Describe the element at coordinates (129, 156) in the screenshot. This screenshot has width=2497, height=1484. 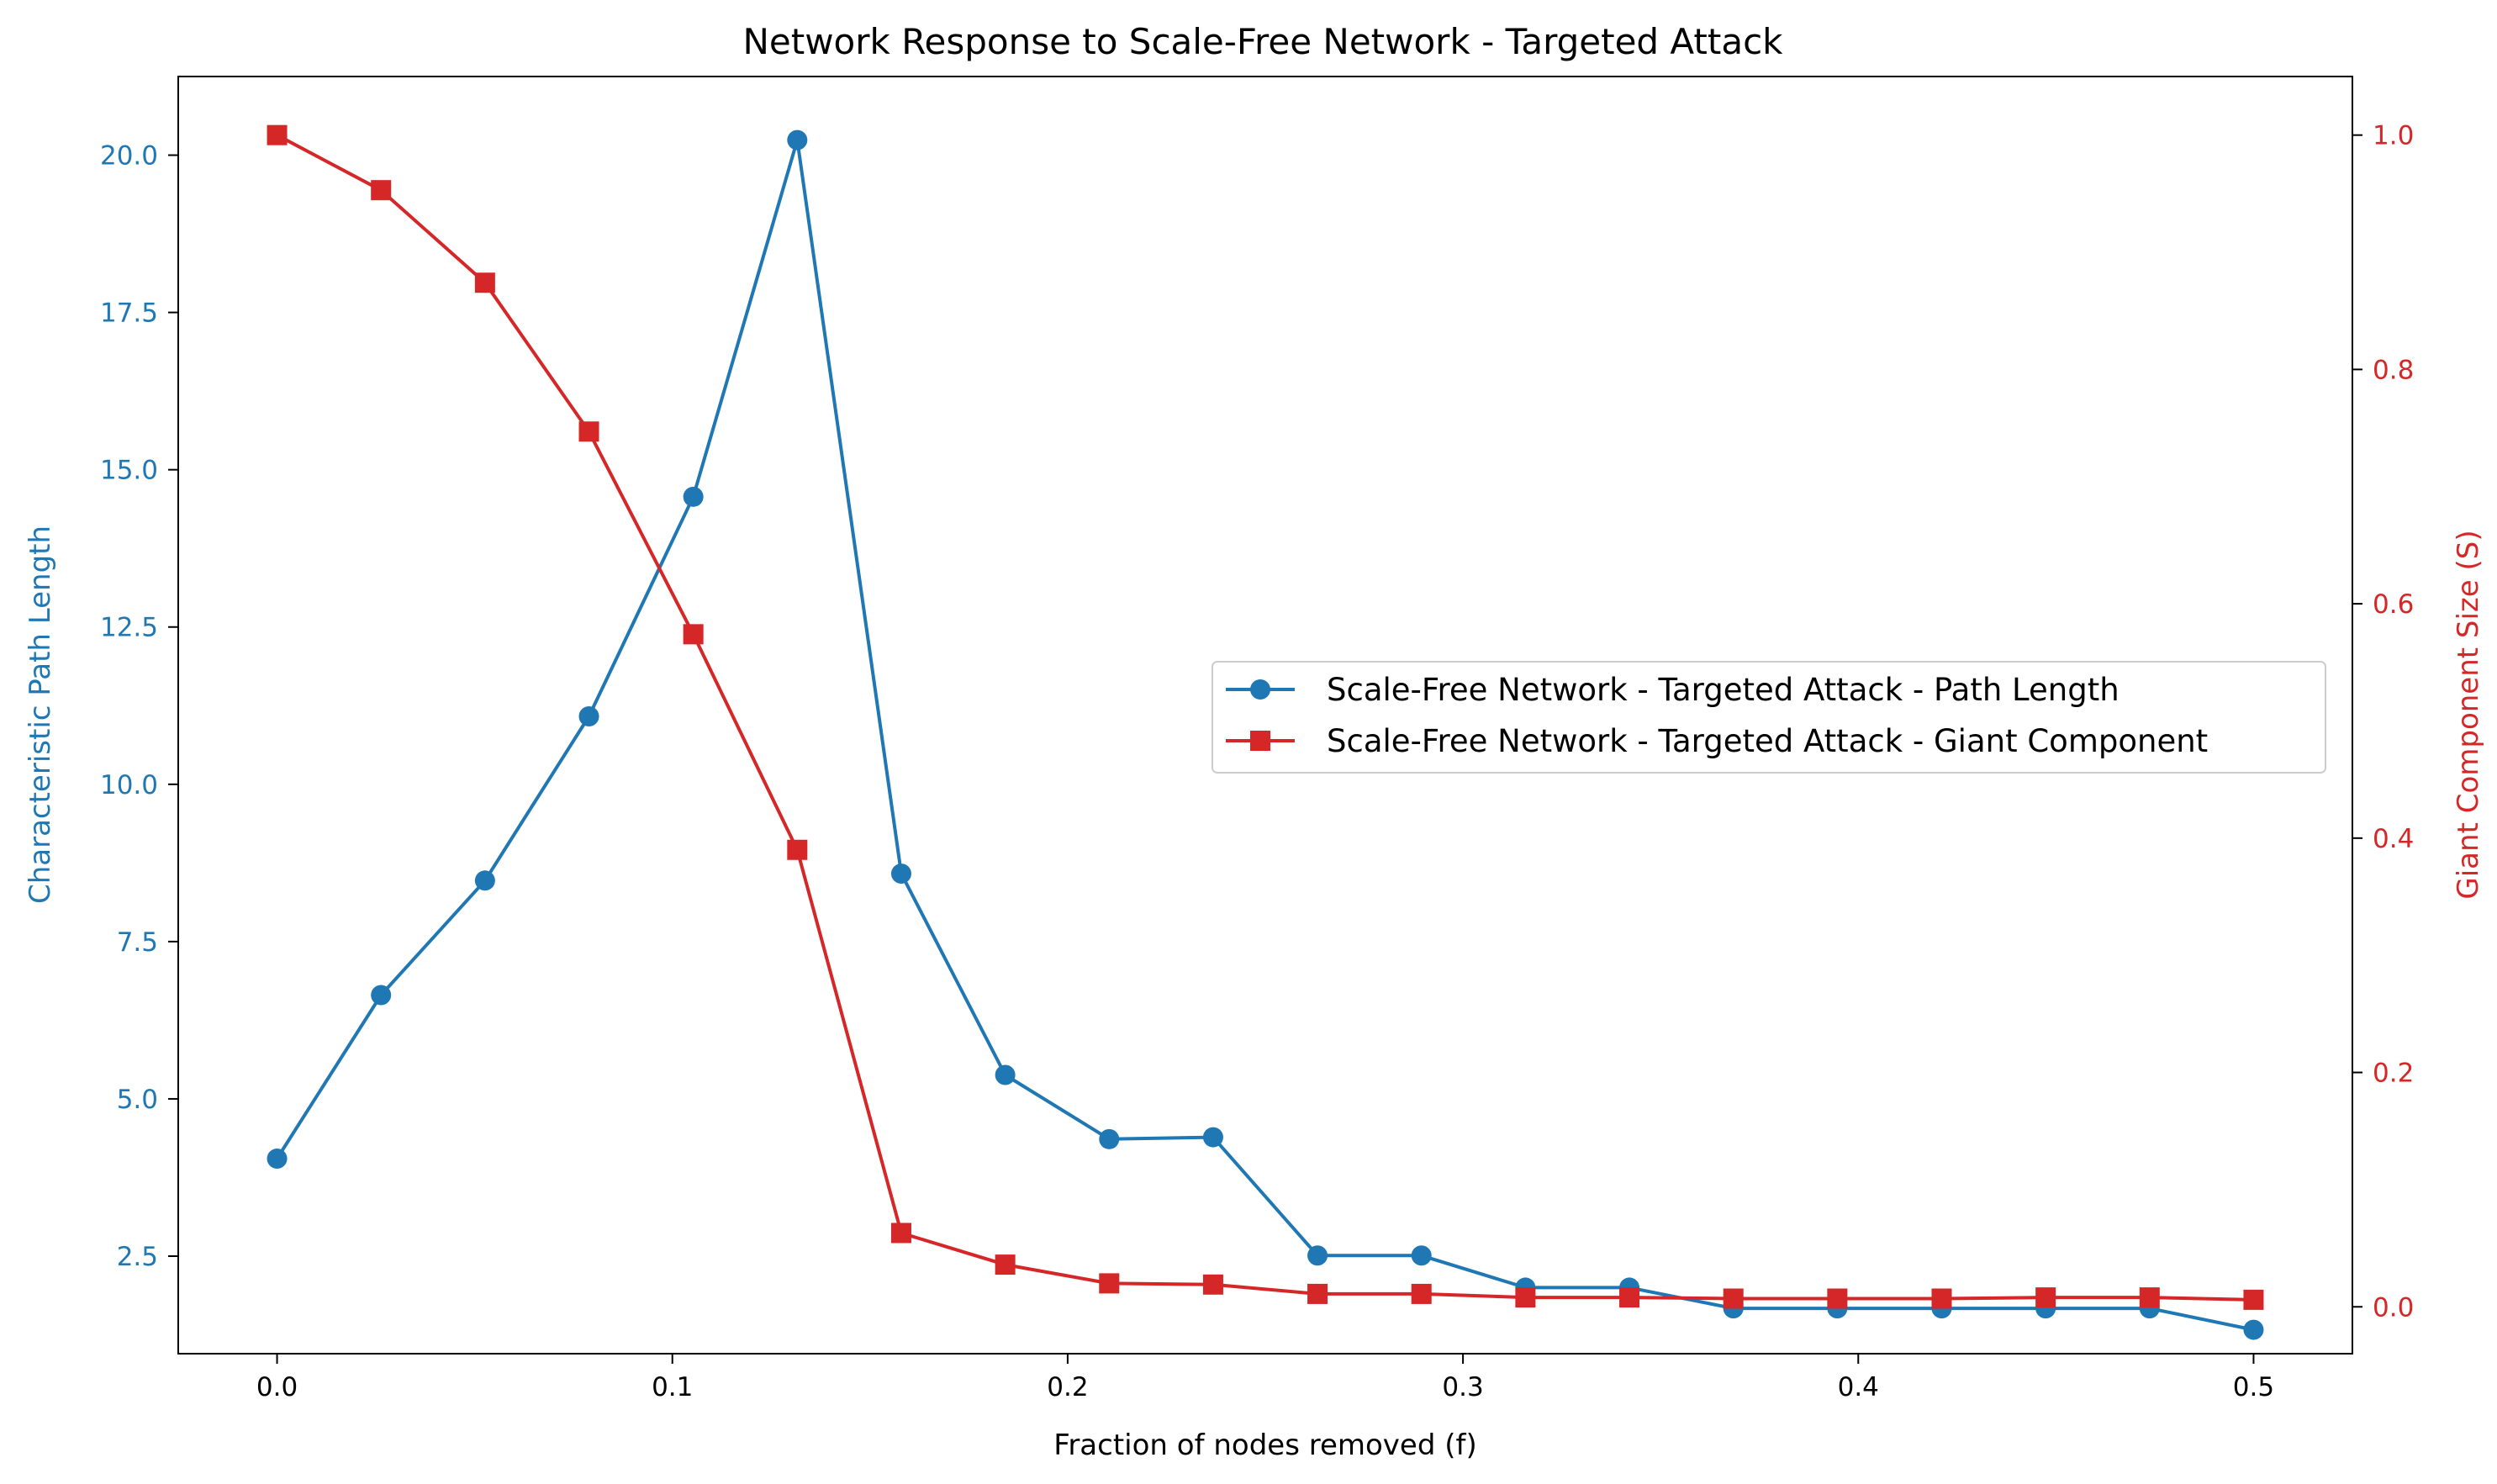
I see `y-left-tick-label: 20.0` at that location.